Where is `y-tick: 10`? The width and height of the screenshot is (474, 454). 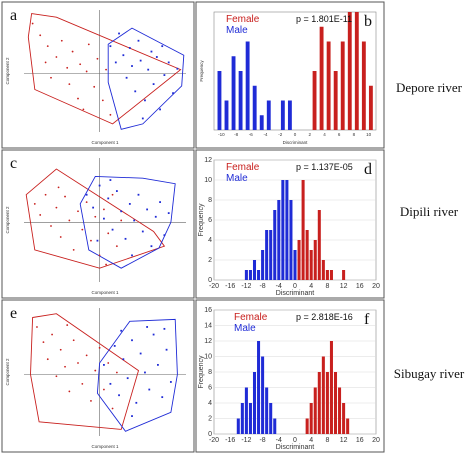 y-tick: 10 is located at coordinates (208, 357).